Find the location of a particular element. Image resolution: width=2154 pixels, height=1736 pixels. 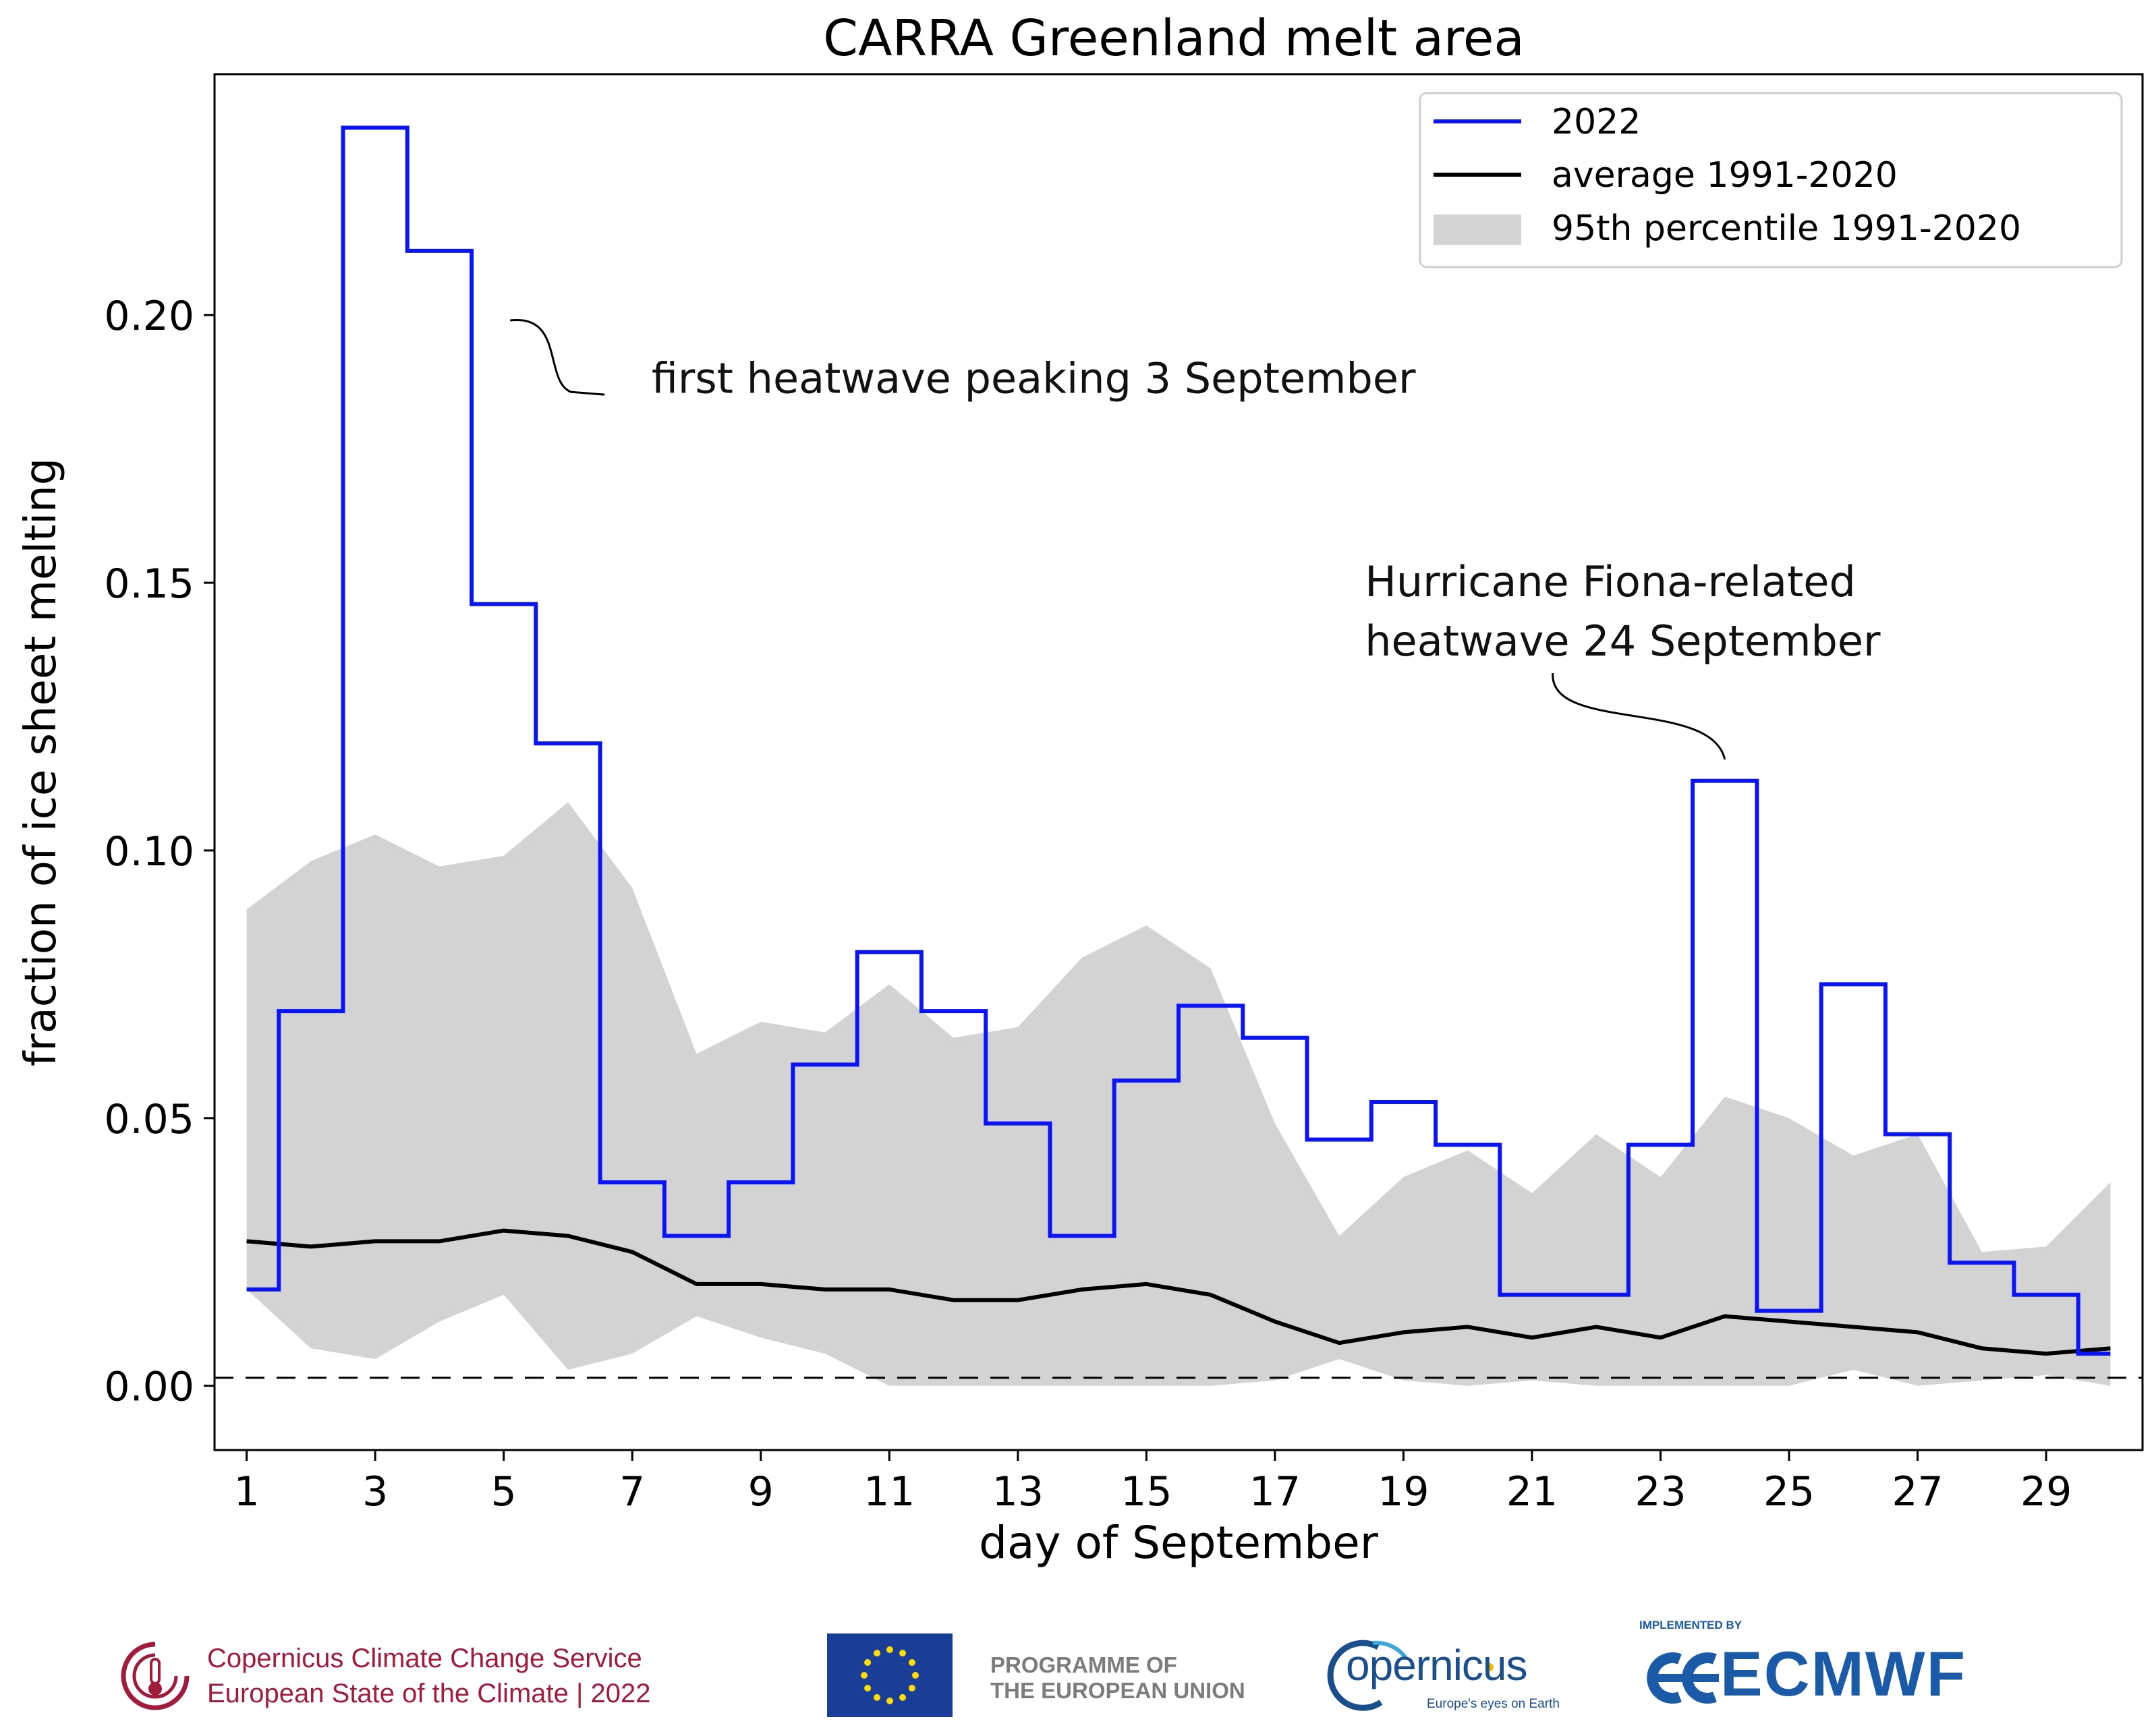

annotation-first-heatwave-connector is located at coordinates (557, 357).